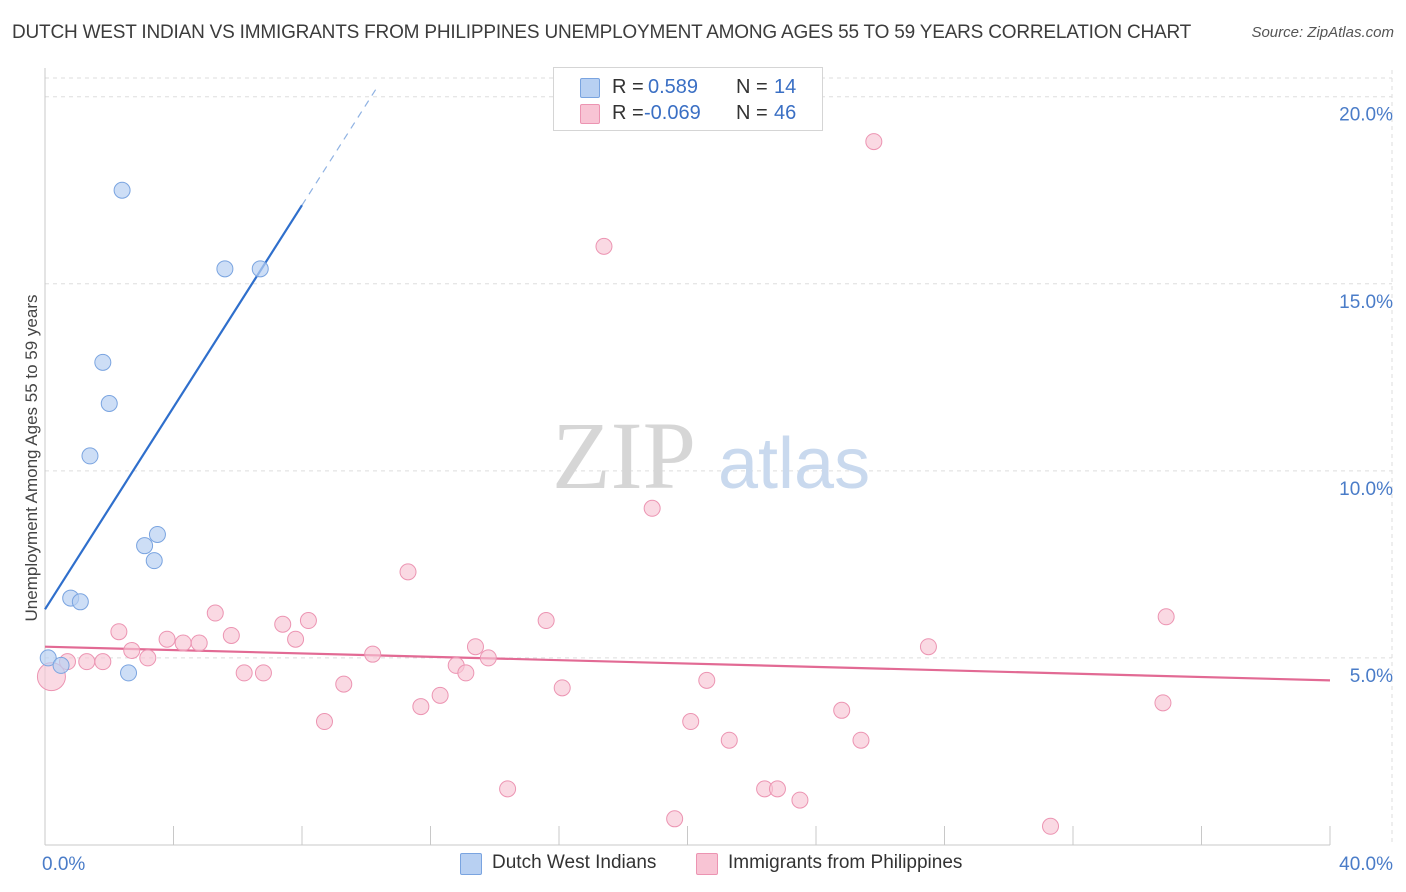 The image size is (1406, 892). Describe the element at coordinates (688, 99) in the screenshot. I see `correlation-legend: R = 0.589 N = 14 R = -0.069 N = 46` at that location.